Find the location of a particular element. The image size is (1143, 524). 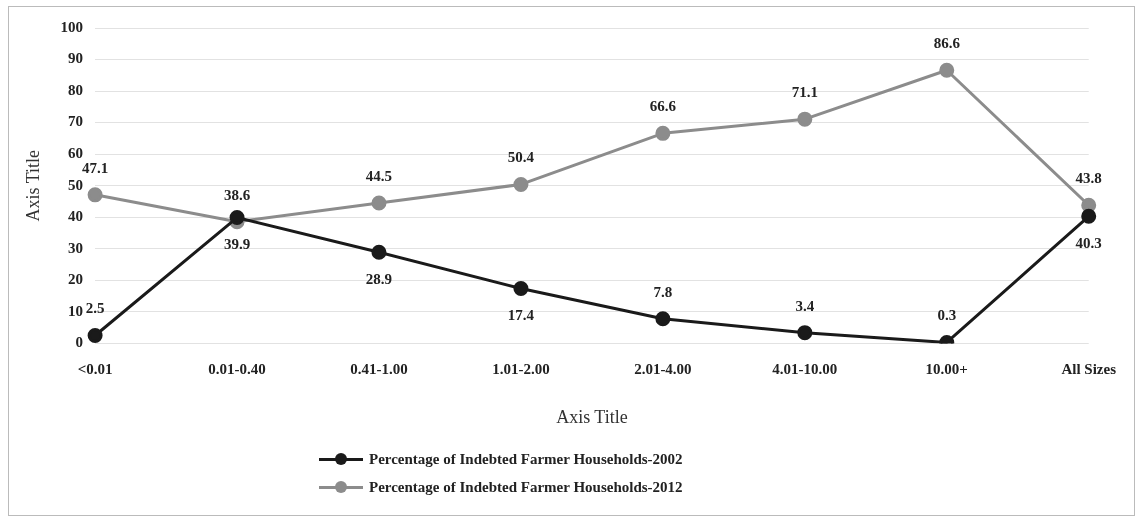

y-tick-label: 80 is located at coordinates (76, 89).